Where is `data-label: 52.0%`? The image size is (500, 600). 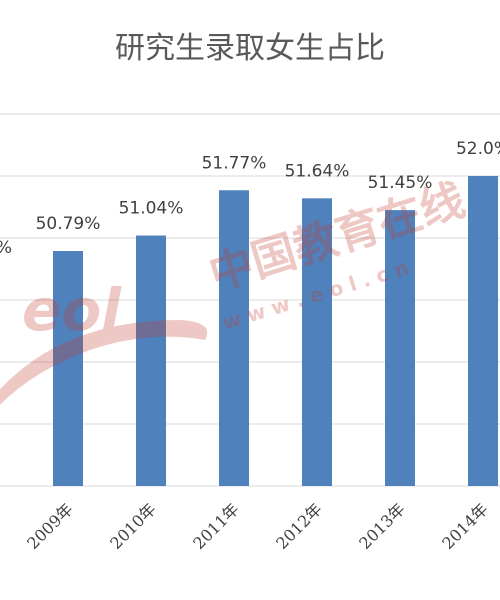 data-label: 52.0% is located at coordinates (478, 149).